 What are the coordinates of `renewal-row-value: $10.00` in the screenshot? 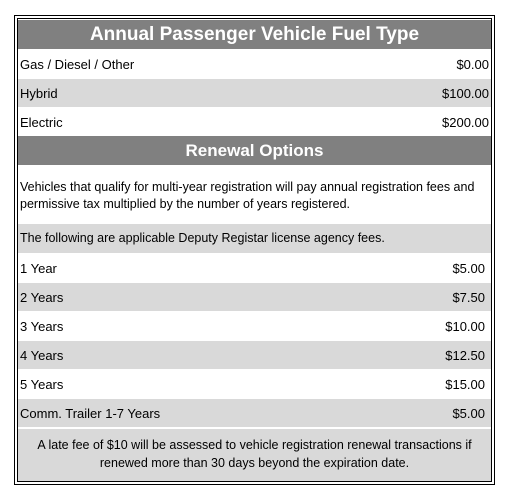 It's located at (465, 326).